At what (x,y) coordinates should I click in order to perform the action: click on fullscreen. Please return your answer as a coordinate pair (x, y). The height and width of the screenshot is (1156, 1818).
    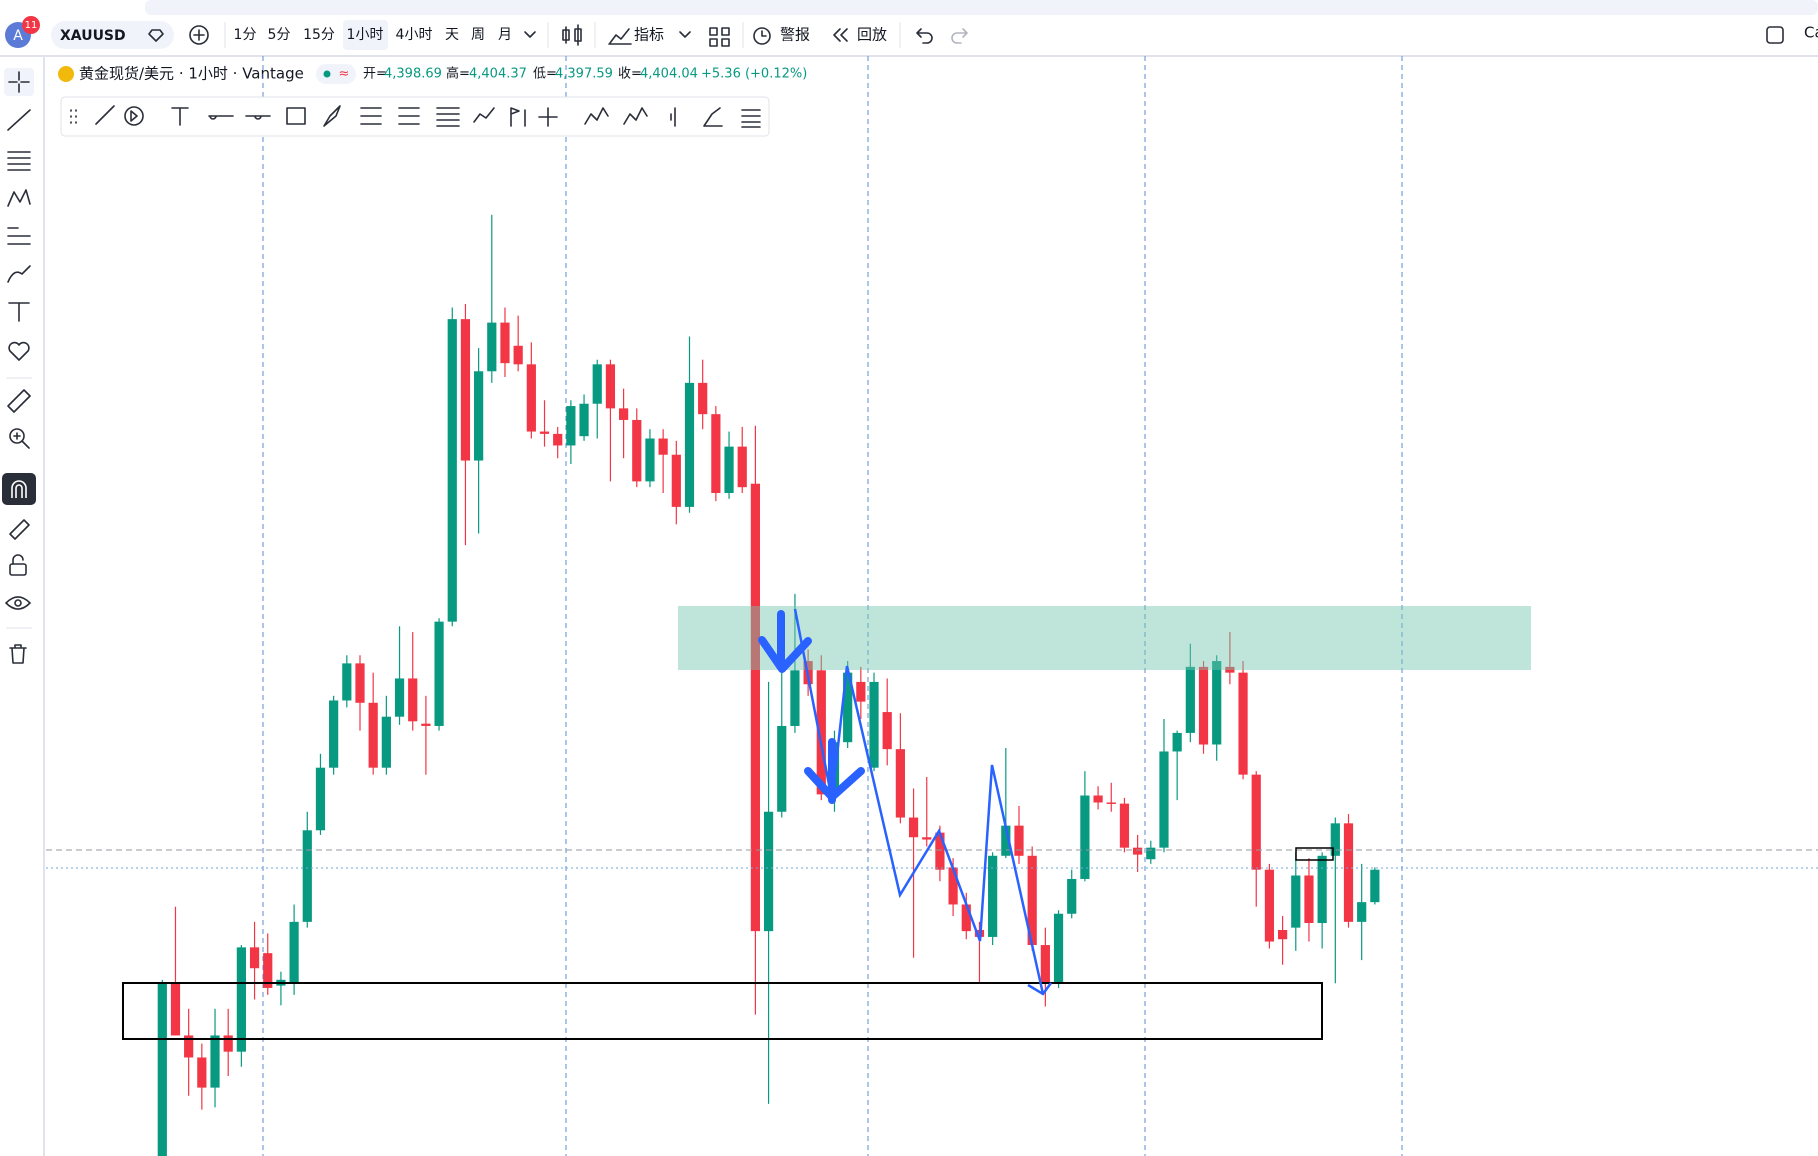
    Looking at the image, I should click on (1775, 35).